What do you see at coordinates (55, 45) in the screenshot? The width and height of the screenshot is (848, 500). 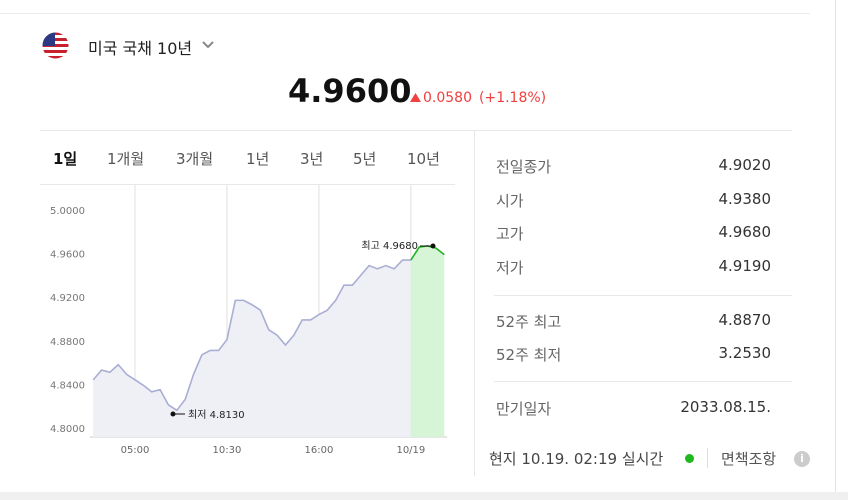 I see `flag-icon` at bounding box center [55, 45].